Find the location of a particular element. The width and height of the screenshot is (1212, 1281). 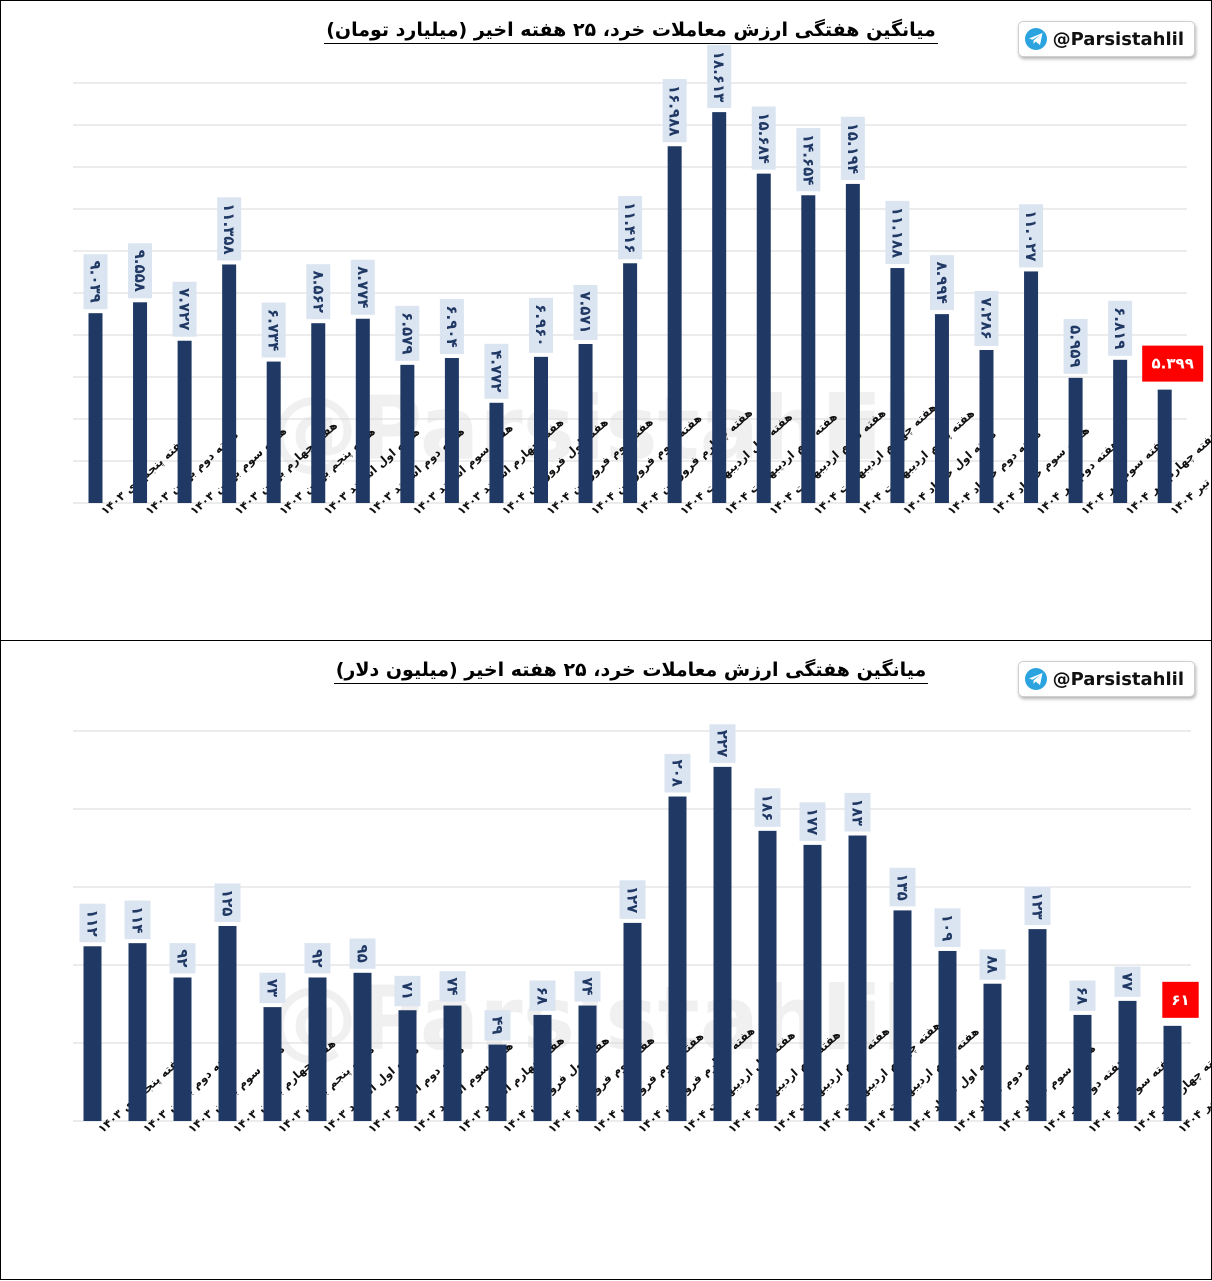

value-label: ۷.۲۸۶ is located at coordinates (987, 318).